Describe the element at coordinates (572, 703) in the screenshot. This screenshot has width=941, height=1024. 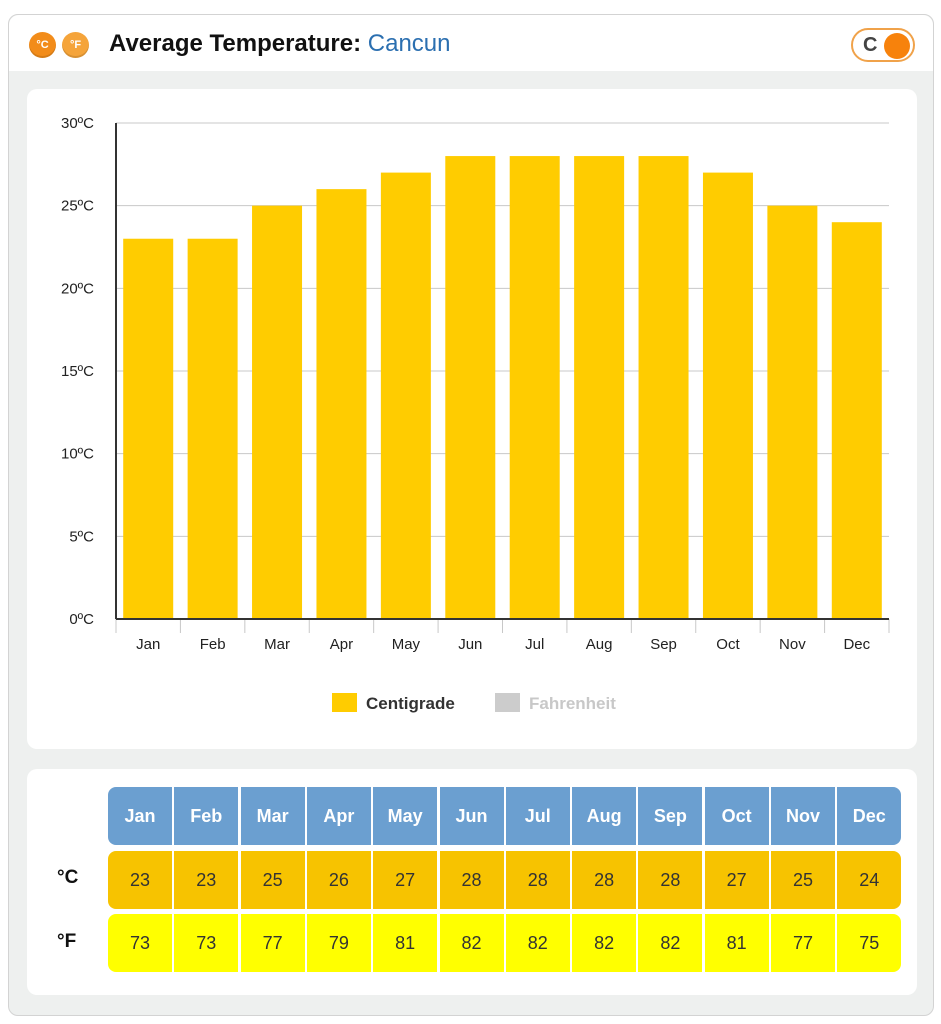
I see `legend-label: Fahrenheit` at that location.